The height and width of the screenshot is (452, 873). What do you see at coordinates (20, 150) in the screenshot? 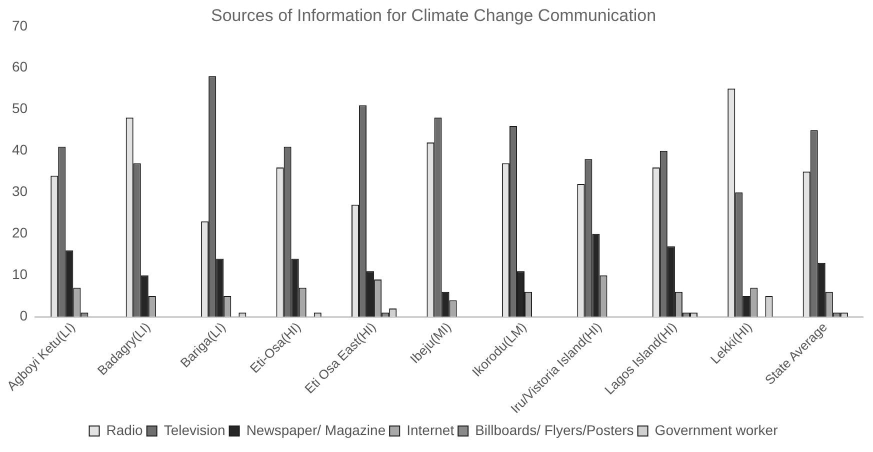
I see `y-tick-label: 40` at bounding box center [20, 150].